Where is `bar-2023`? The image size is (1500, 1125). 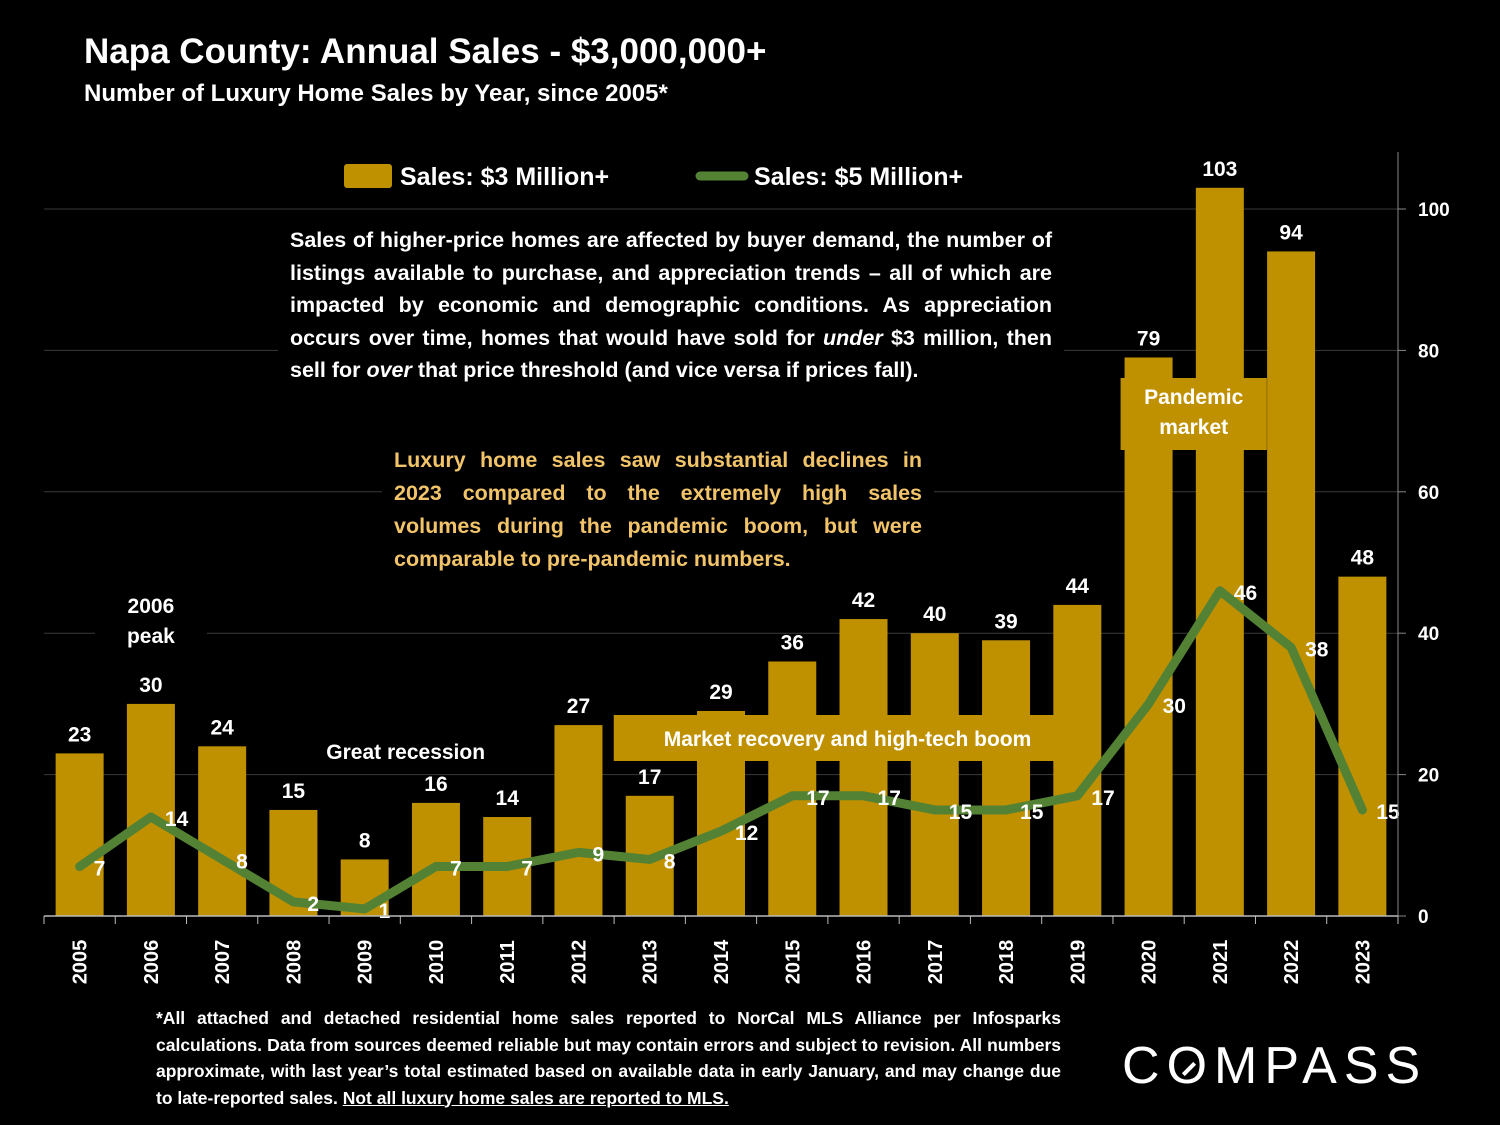
bar-2023 is located at coordinates (1362, 746).